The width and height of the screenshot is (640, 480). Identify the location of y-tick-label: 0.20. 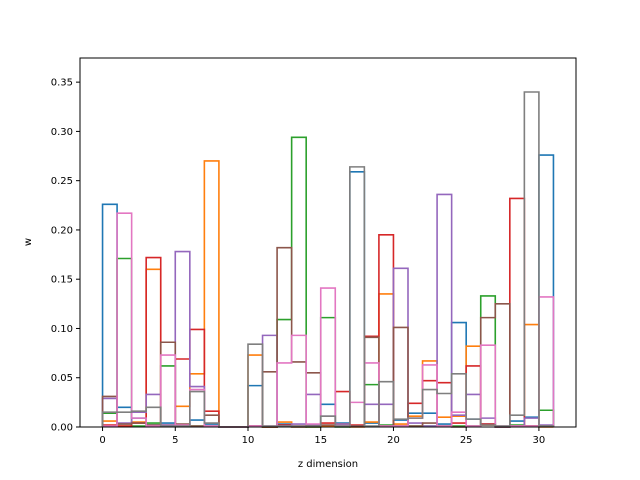
(62, 230).